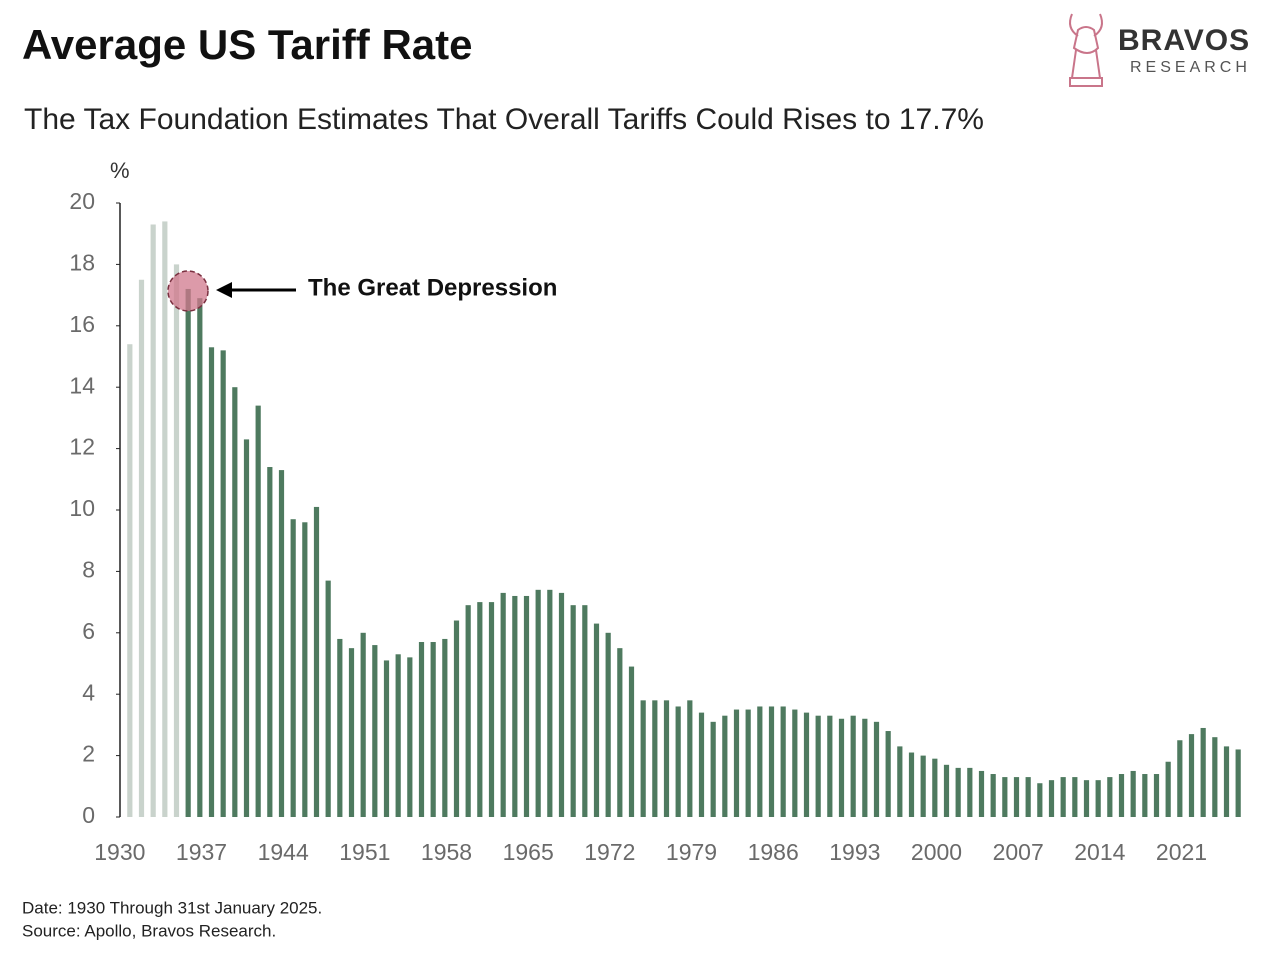  What do you see at coordinates (82, 201) in the screenshot?
I see `y-tick-label: 20` at bounding box center [82, 201].